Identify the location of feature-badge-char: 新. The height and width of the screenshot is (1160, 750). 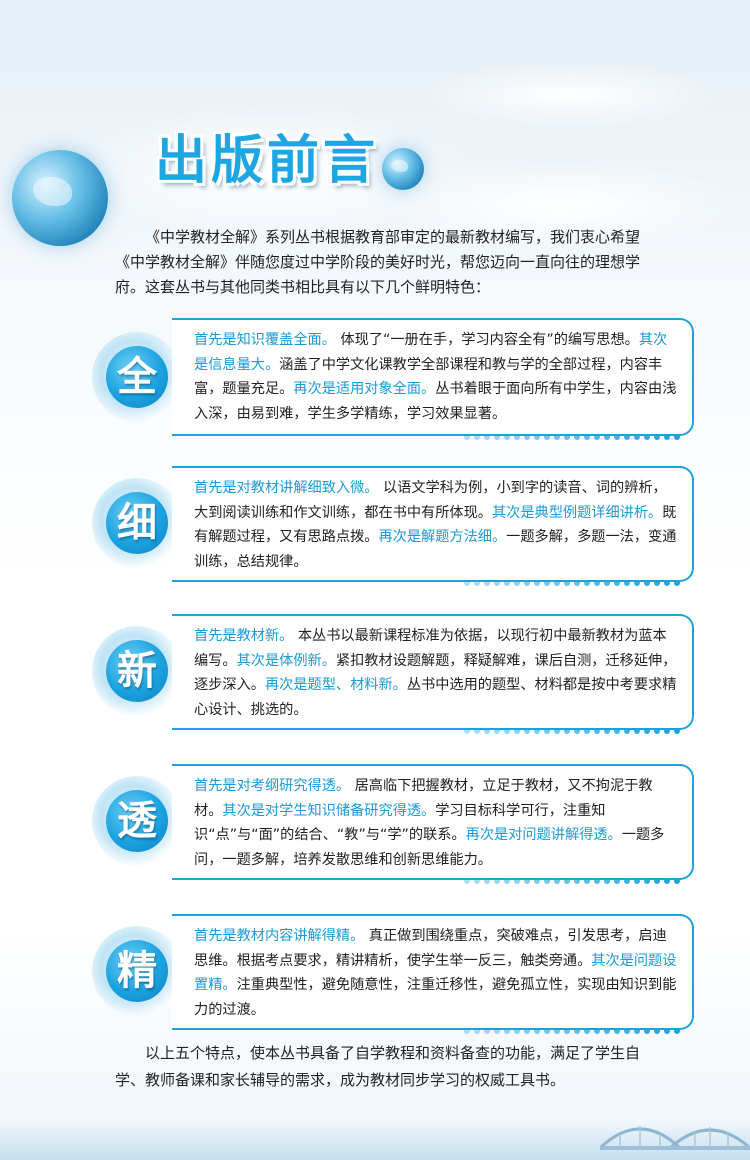
(137, 671).